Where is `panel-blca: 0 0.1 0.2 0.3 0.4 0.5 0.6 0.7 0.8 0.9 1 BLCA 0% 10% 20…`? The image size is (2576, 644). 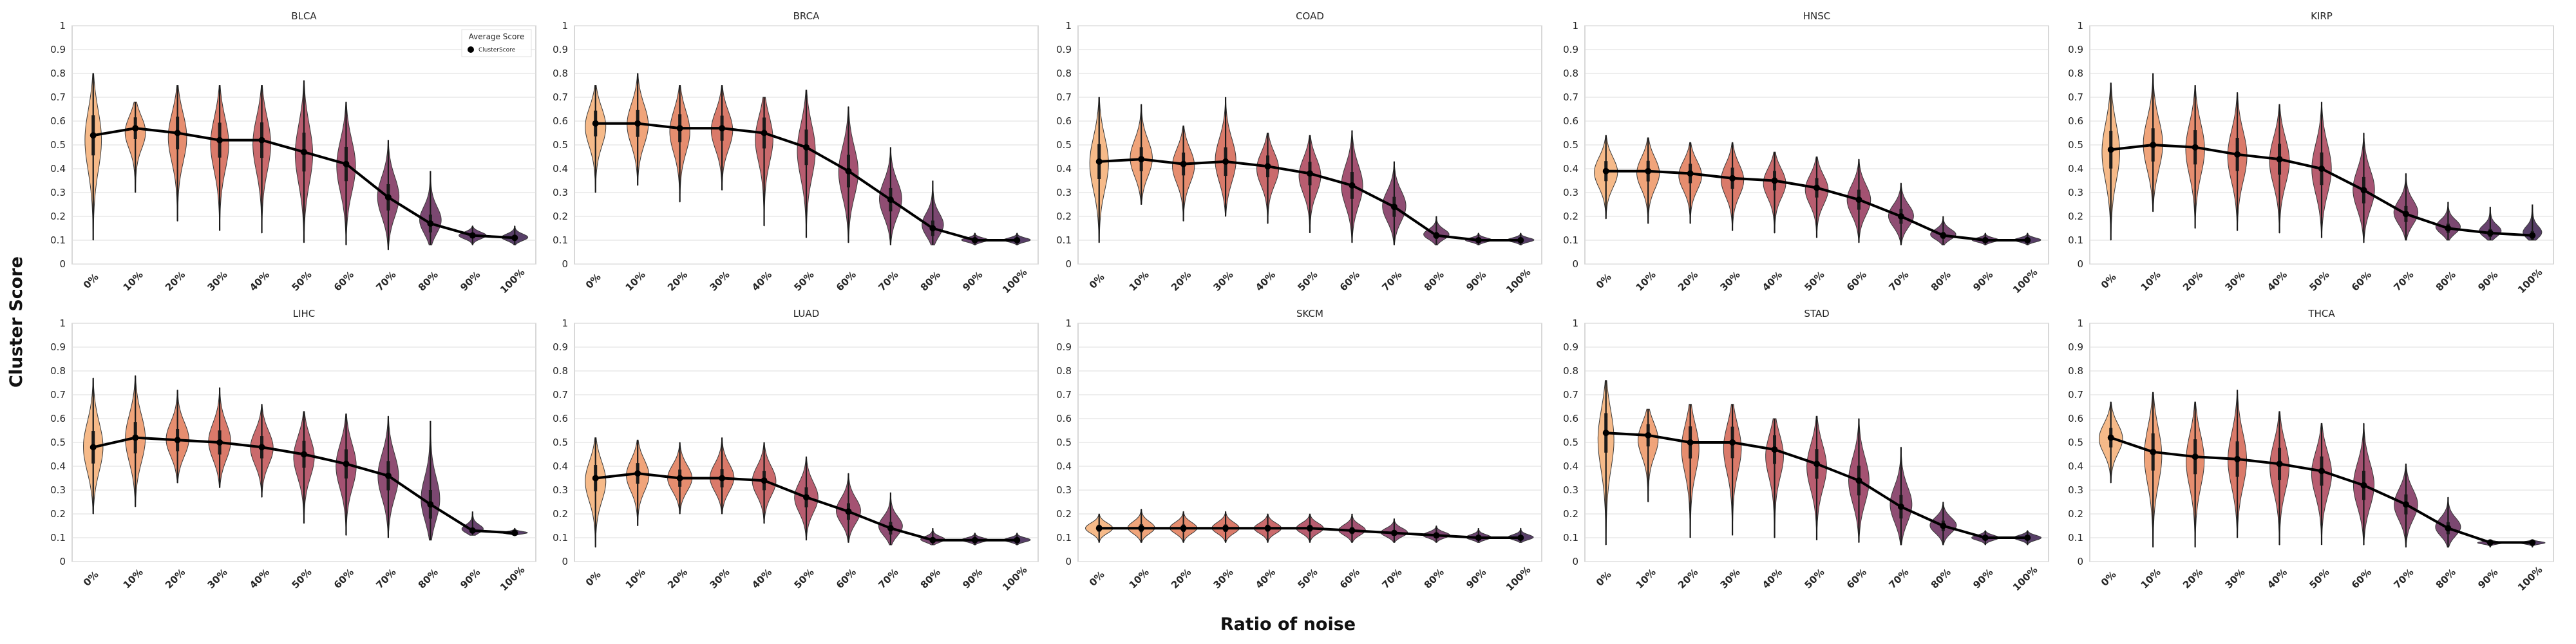
panel-blca: 0 0.1 0.2 0.3 0.4 0.5 0.6 0.7 0.8 0.9 1 BLCA 0% 10% 20… is located at coordinates (293, 153).